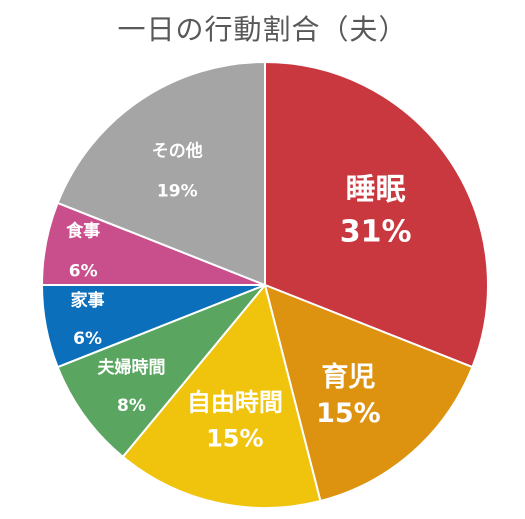  What do you see at coordinates (131, 406) in the screenshot?
I see `slice-value-label: 8%` at bounding box center [131, 406].